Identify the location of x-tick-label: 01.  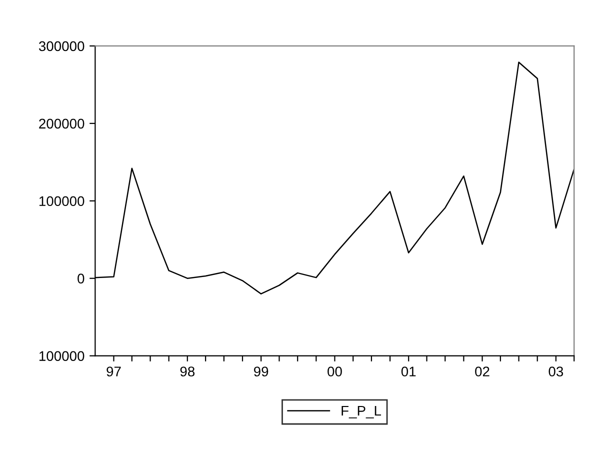
(408, 371).